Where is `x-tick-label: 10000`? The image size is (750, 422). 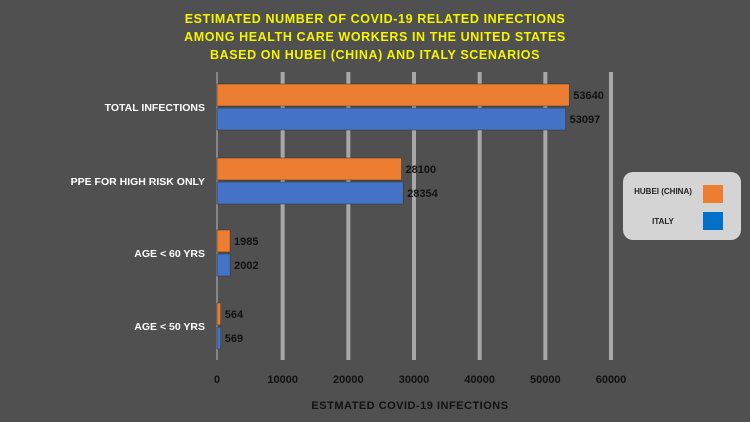 x-tick-label: 10000 is located at coordinates (282, 380).